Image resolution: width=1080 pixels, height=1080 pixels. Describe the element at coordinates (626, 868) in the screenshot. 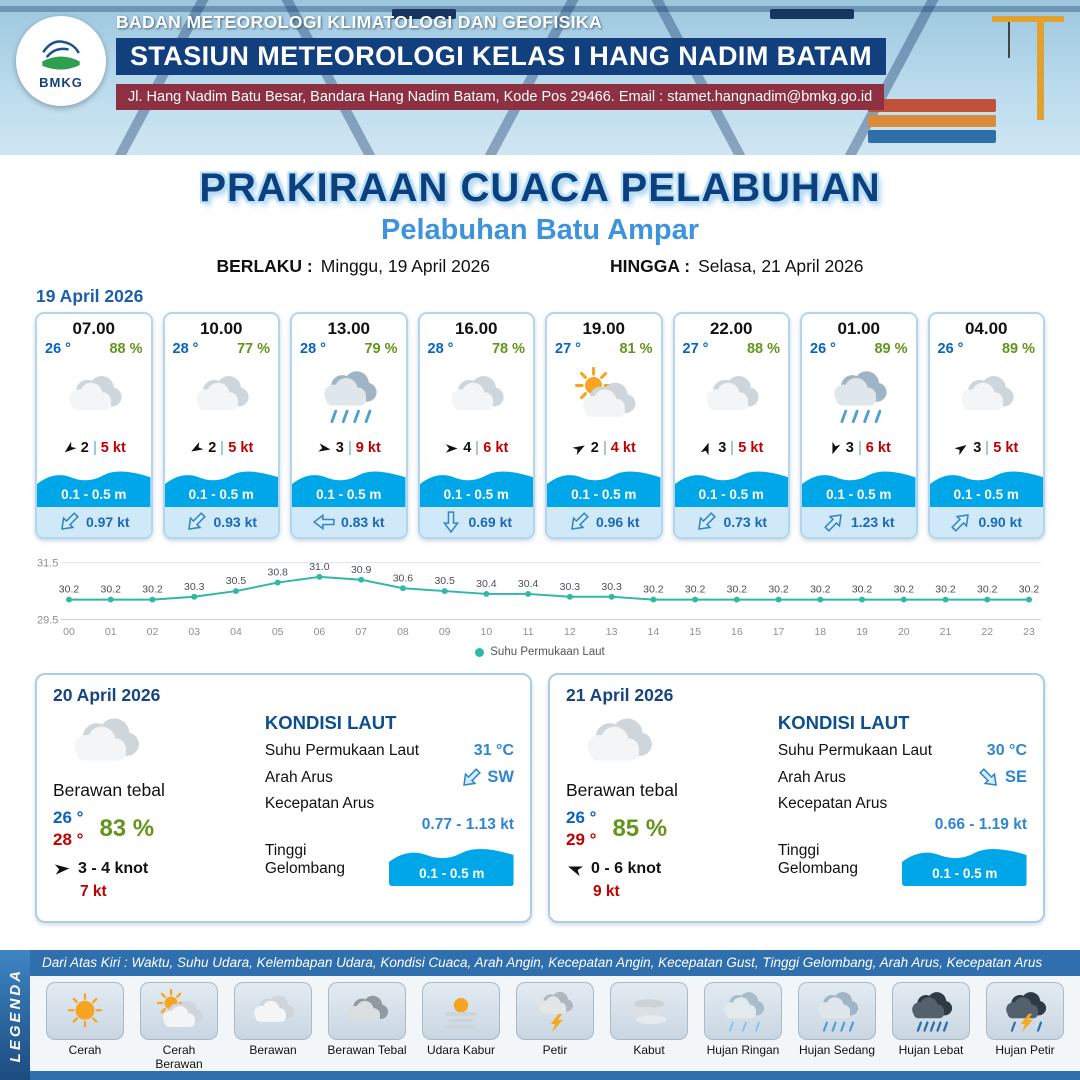

I see `wind-range: 0 - 6 knot` at that location.